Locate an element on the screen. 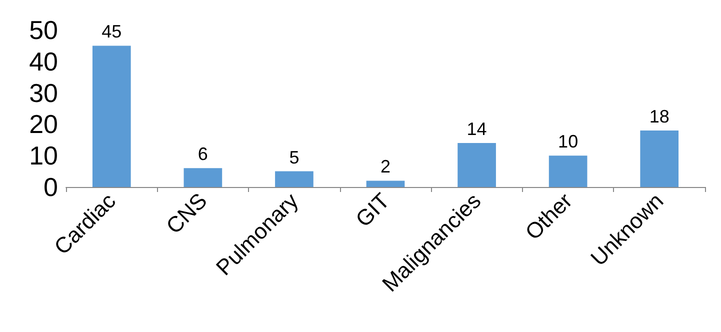  data-label: 10 is located at coordinates (568, 142).